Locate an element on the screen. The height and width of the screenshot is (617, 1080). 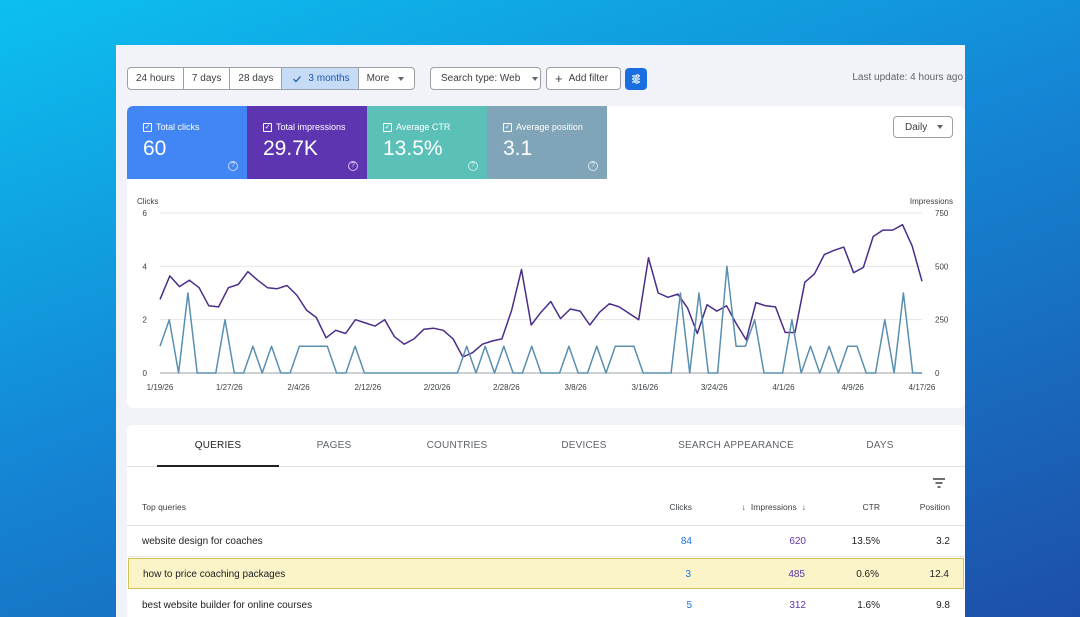
tab-search-appearance: SEARCH APPEARANCE is located at coordinates (736, 445).